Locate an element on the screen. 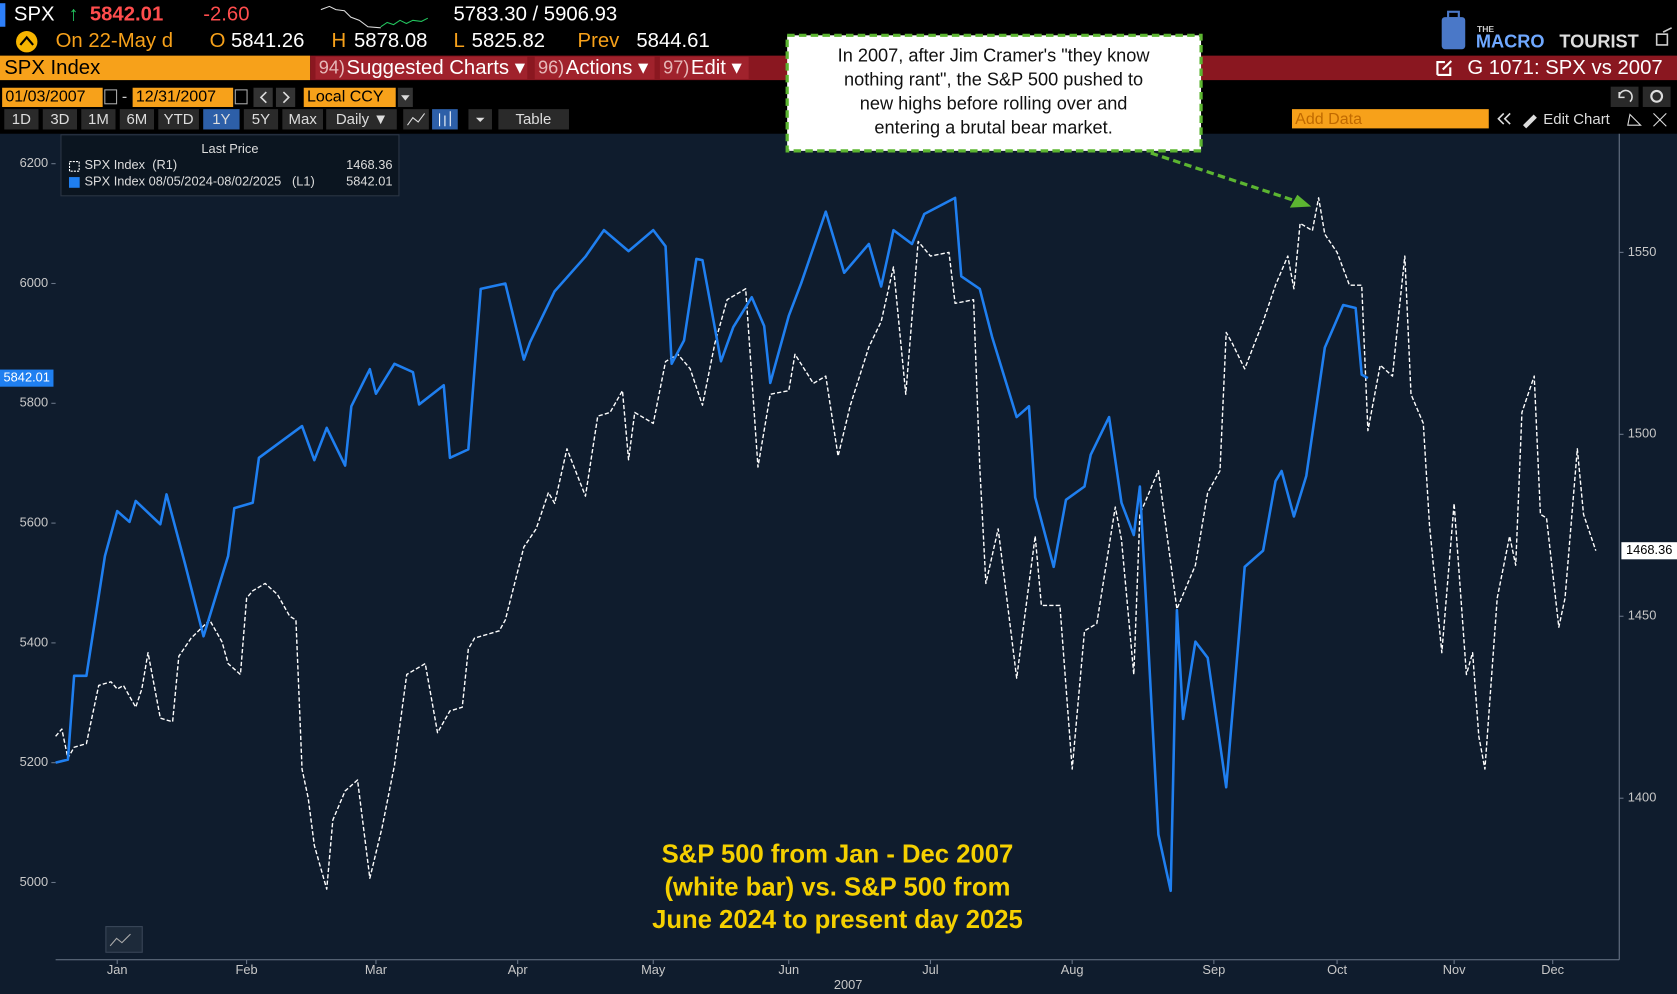  y-tick-label: 5600 is located at coordinates (34, 521).